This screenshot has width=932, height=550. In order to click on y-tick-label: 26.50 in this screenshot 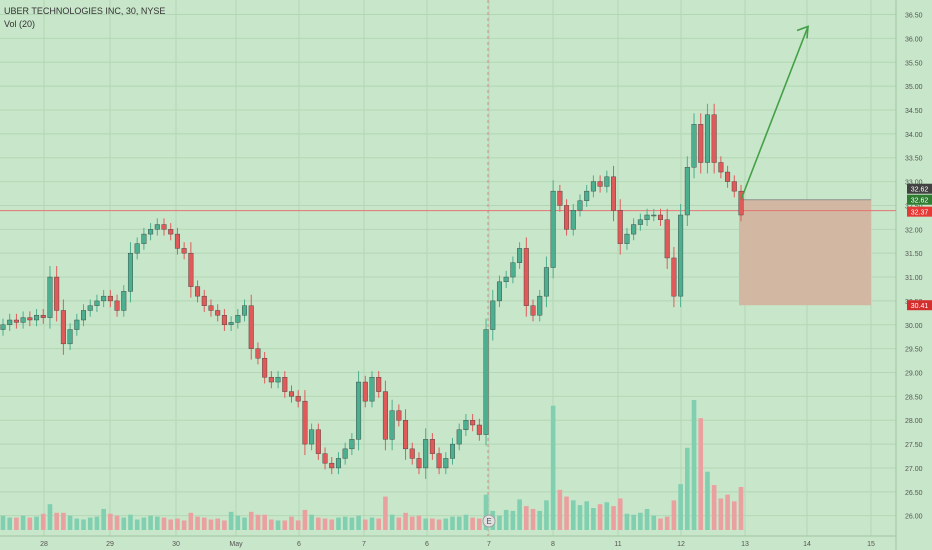, I will do `click(914, 493)`.